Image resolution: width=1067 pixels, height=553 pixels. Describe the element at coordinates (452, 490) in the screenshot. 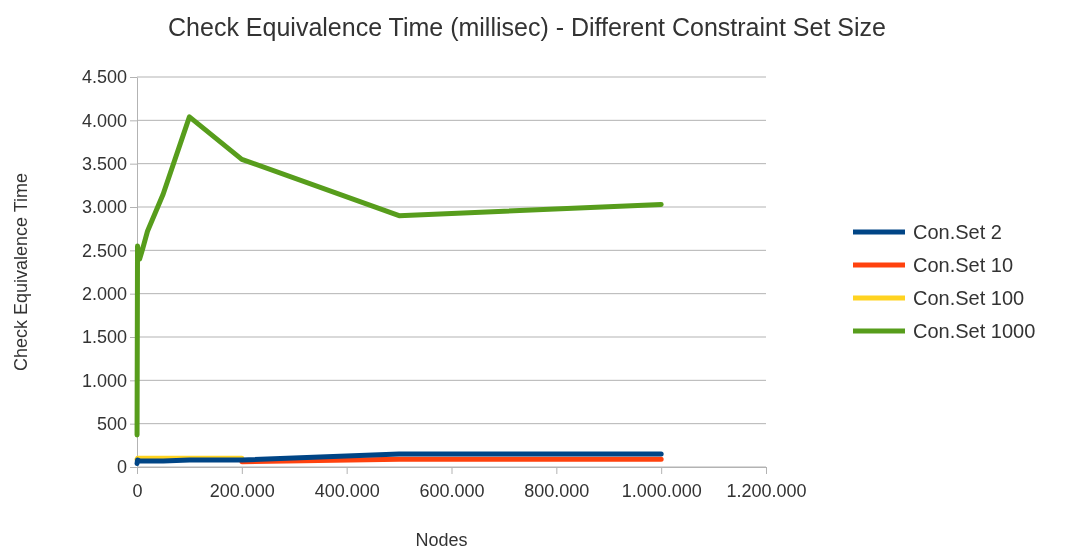

I see `x-tick-label: 600.000` at that location.